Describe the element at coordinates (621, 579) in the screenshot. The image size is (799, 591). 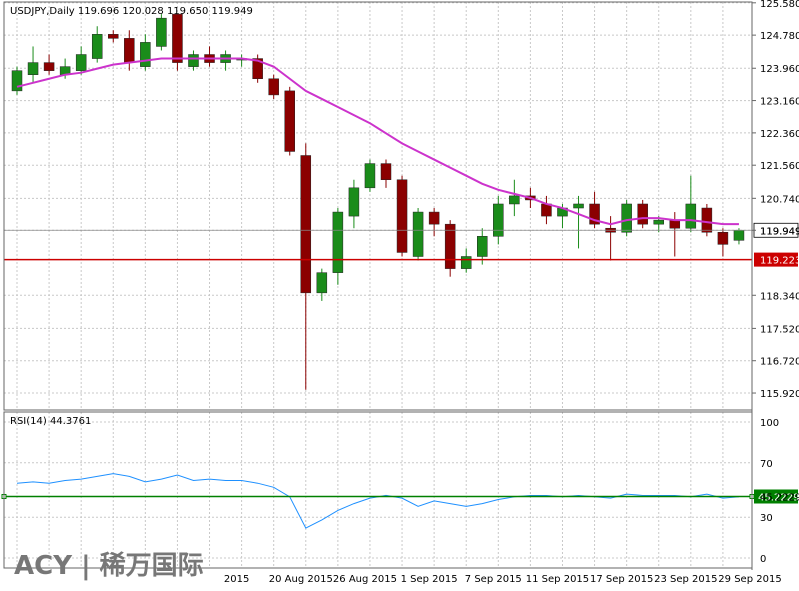
I see `x-tick-label: 17 Sep 2015` at that location.